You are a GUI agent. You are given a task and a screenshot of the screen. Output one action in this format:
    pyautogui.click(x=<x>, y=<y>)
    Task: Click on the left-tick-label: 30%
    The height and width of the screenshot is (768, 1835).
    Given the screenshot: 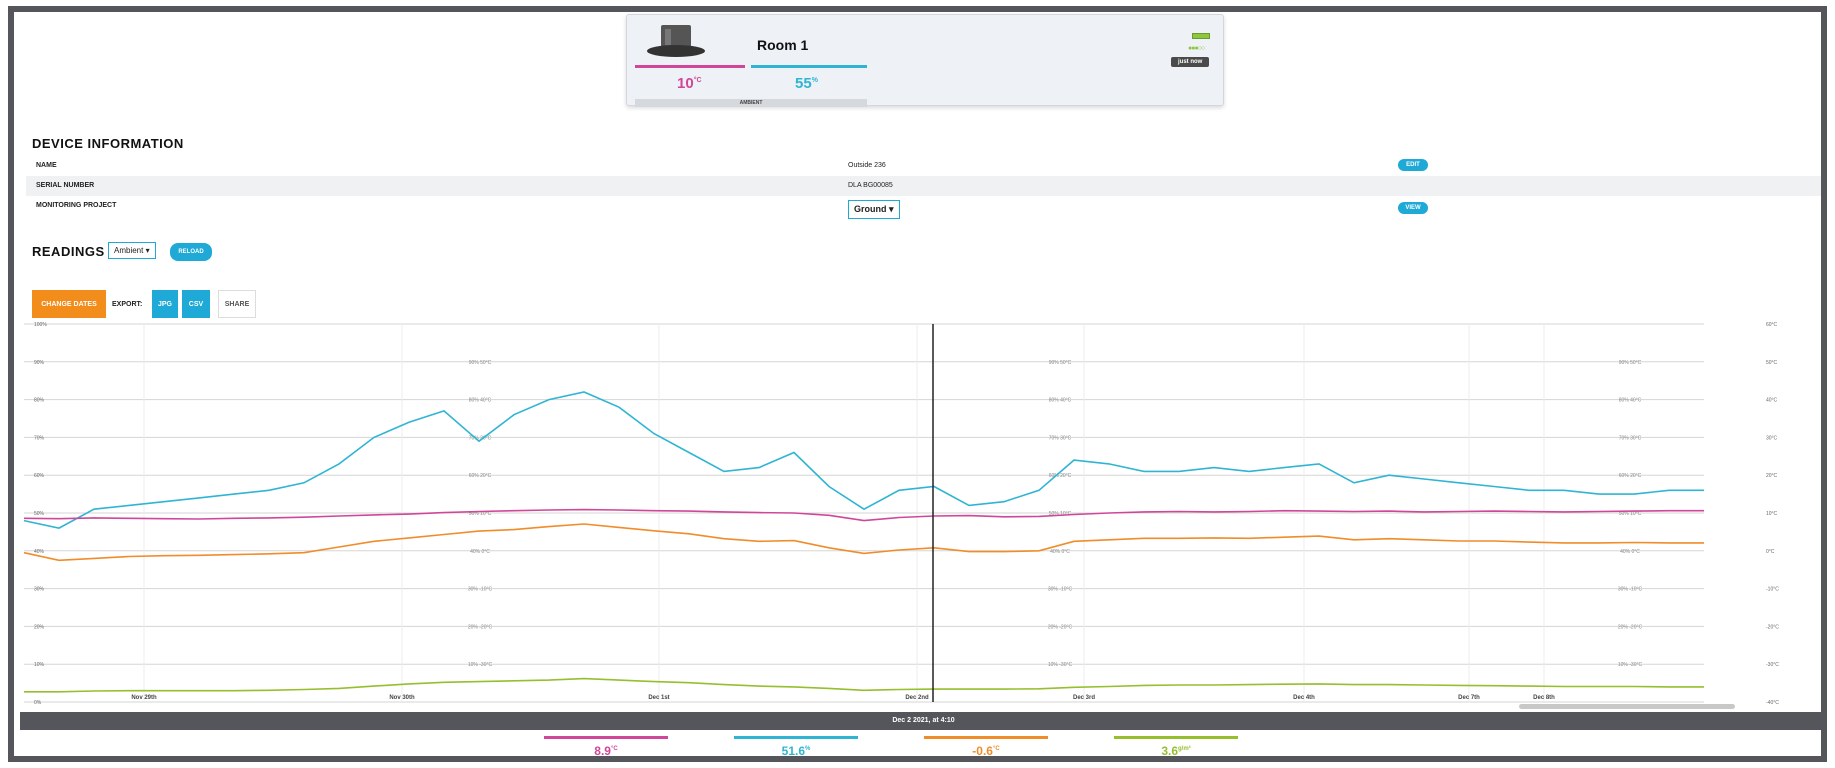 What is the action you would take?
    pyautogui.click(x=39, y=590)
    